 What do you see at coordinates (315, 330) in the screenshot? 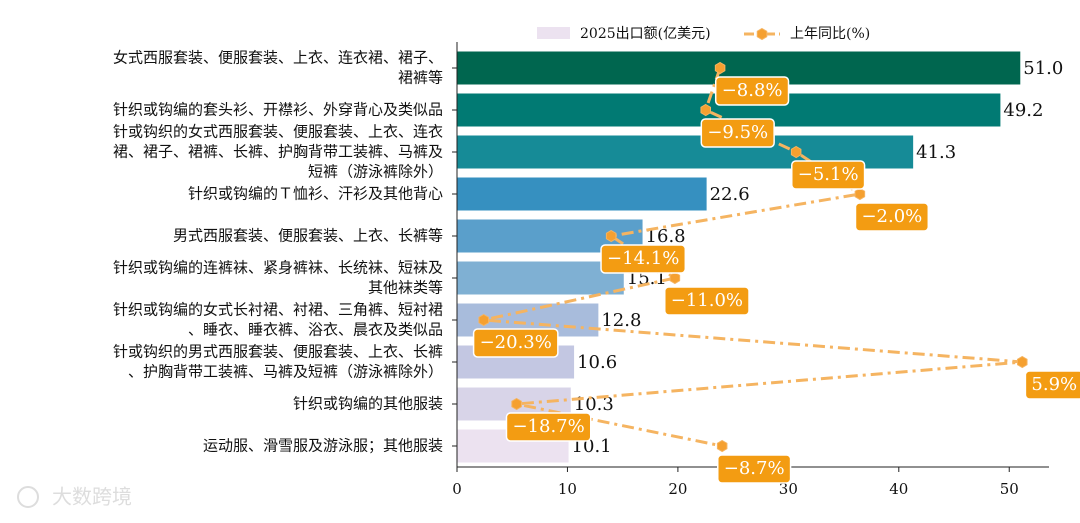
I see `category-label: 、睡衣、睡衣裤、浴衣、晨衣及类似品` at bounding box center [315, 330].